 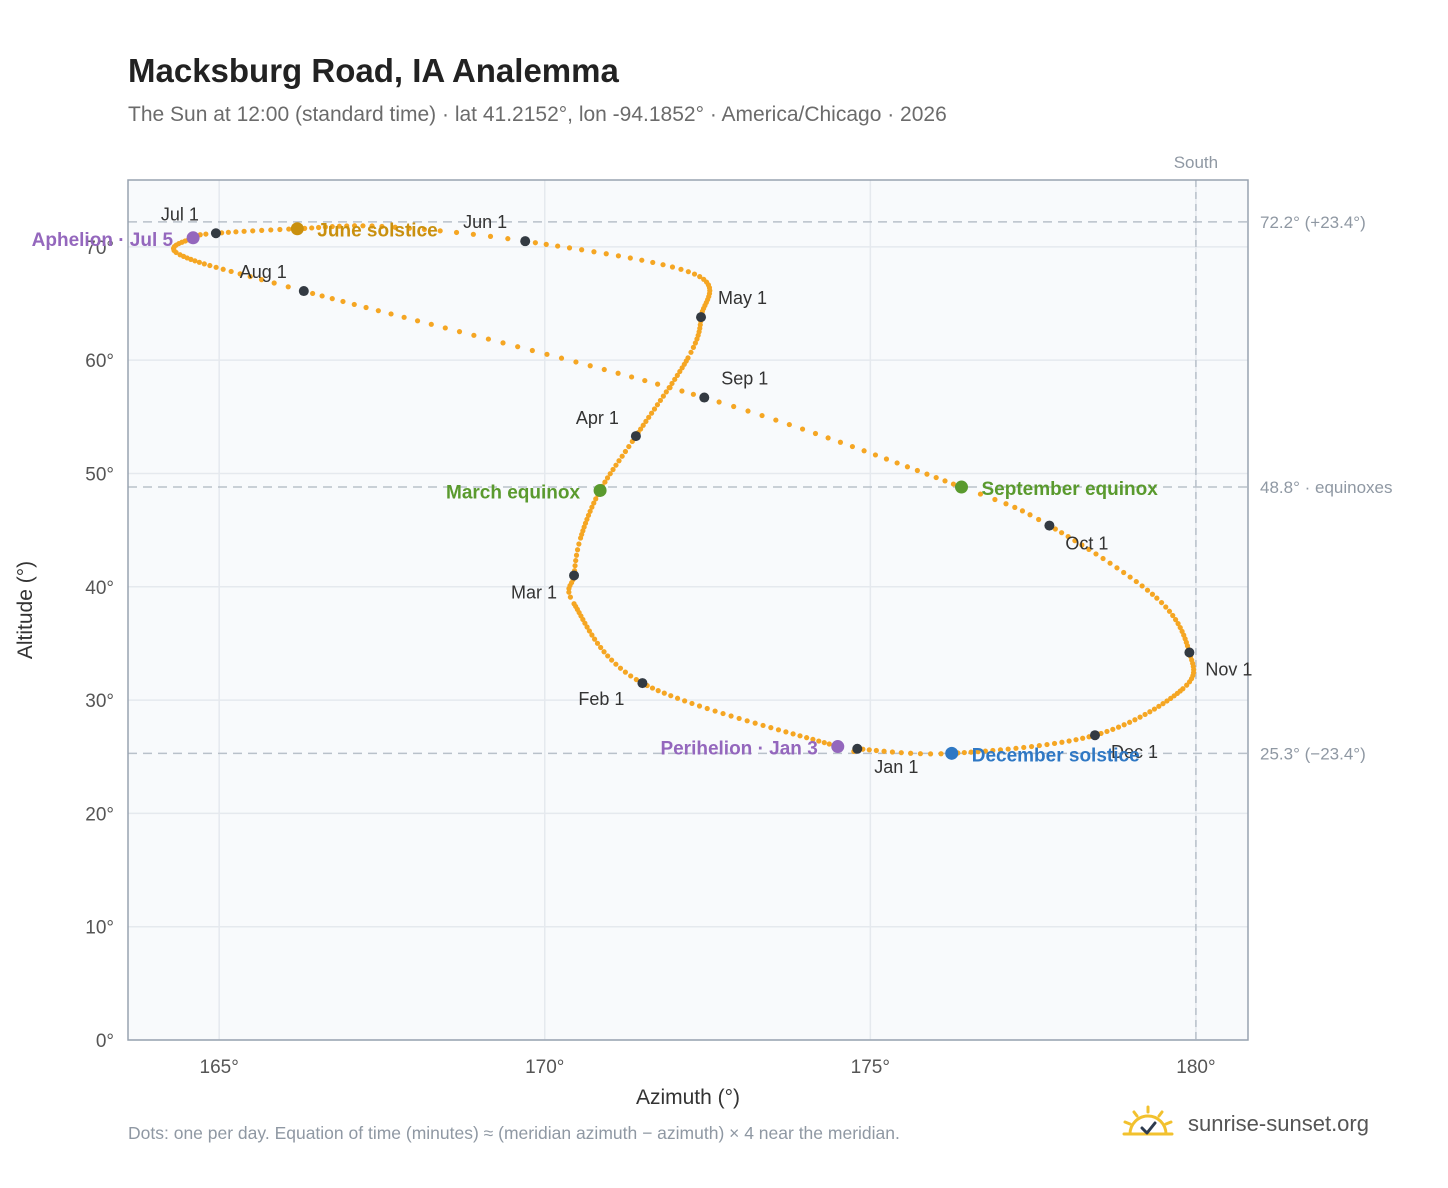 What do you see at coordinates (742, 298) in the screenshot?
I see `month-label: May 1` at bounding box center [742, 298].